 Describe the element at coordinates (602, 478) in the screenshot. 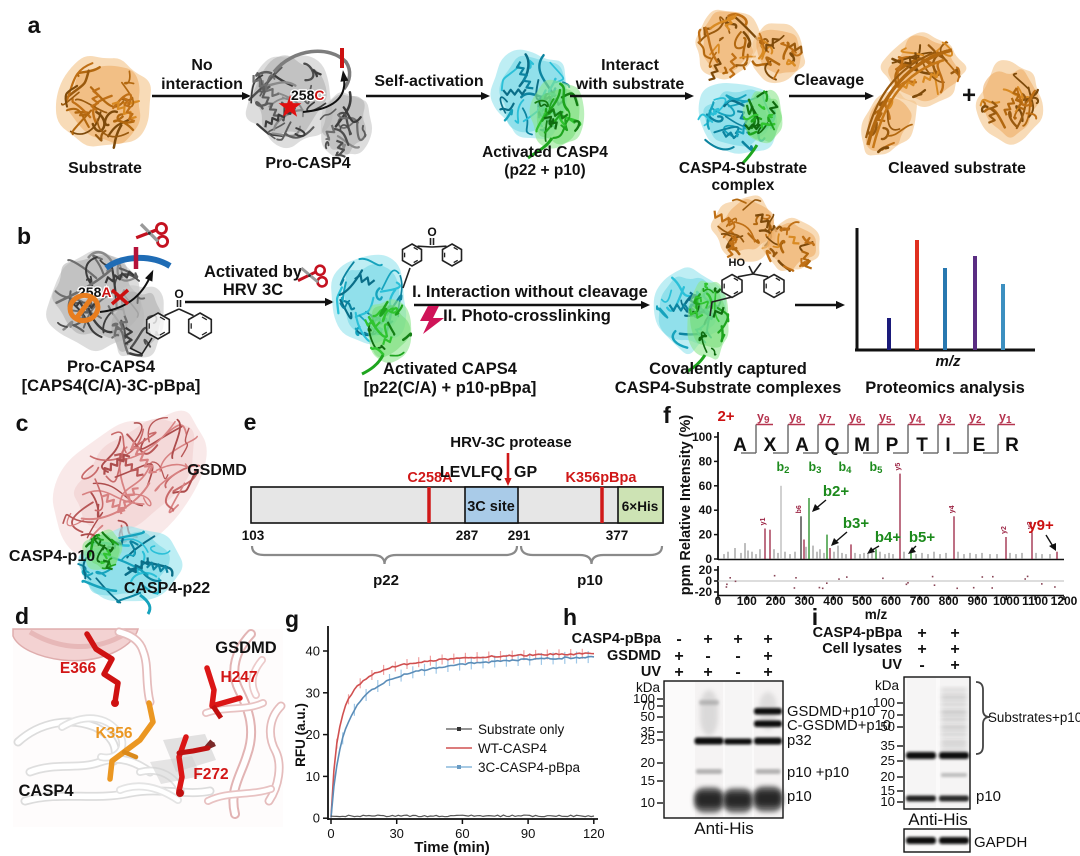

I see `svg-text: K356pBpa` at that location.